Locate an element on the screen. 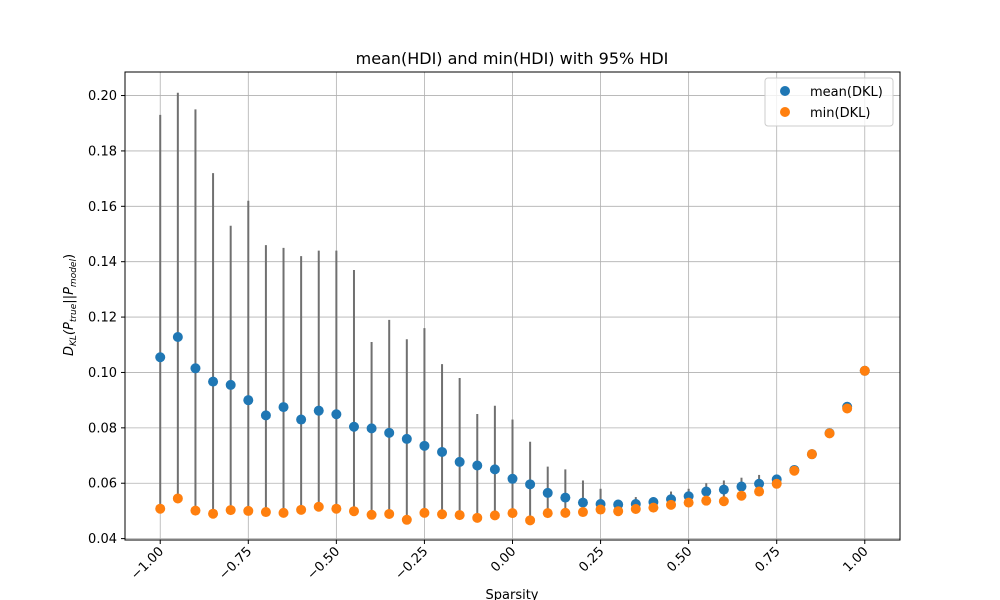  y-tick-label: 0.10 is located at coordinates (102, 373).